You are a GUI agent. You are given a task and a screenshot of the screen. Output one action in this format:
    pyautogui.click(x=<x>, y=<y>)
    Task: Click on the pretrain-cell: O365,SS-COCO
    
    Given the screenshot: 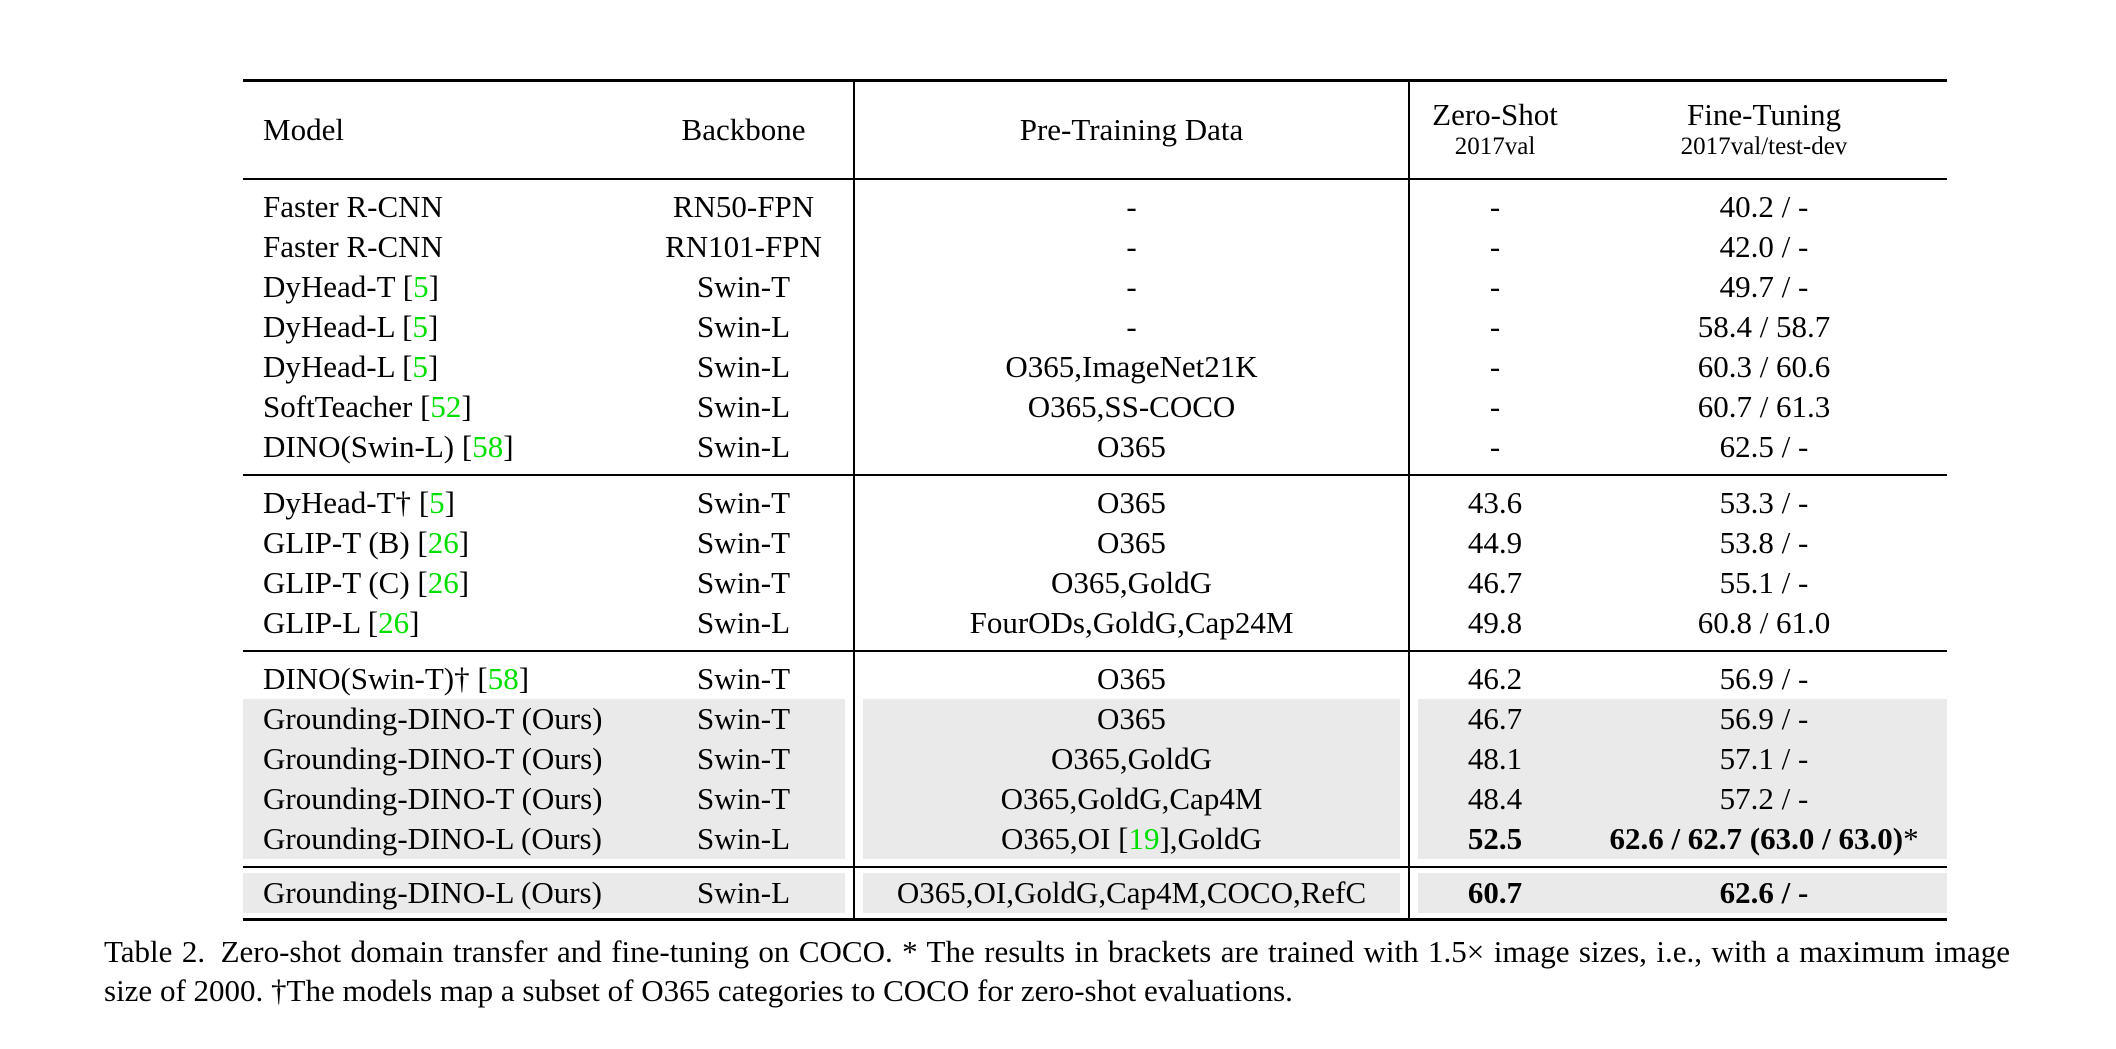 What is the action you would take?
    pyautogui.click(x=1131, y=406)
    